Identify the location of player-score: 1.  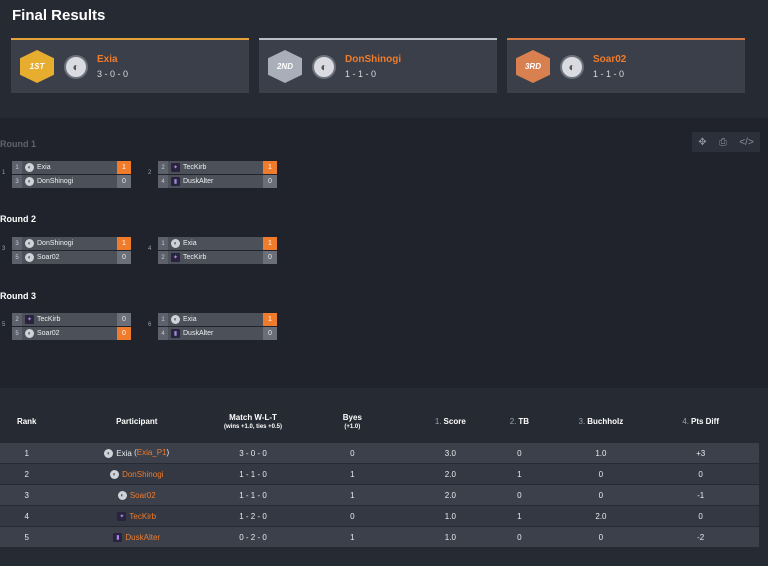
(270, 319).